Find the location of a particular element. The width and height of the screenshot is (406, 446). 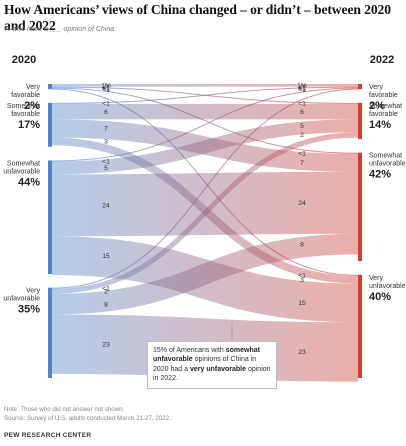

flow-label-left: 23 is located at coordinates (106, 344).